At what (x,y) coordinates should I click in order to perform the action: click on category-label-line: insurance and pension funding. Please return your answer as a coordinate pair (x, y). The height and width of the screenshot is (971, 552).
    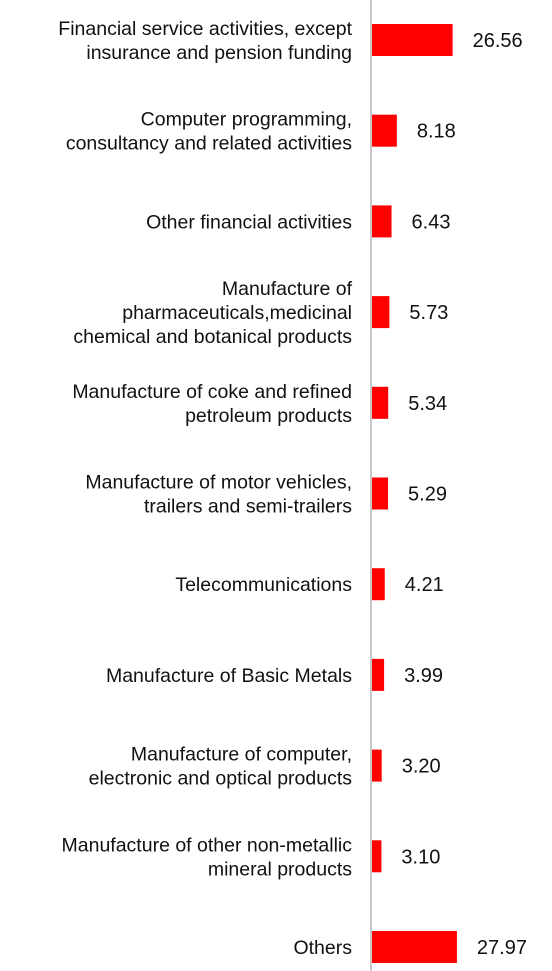
    Looking at the image, I should click on (219, 53).